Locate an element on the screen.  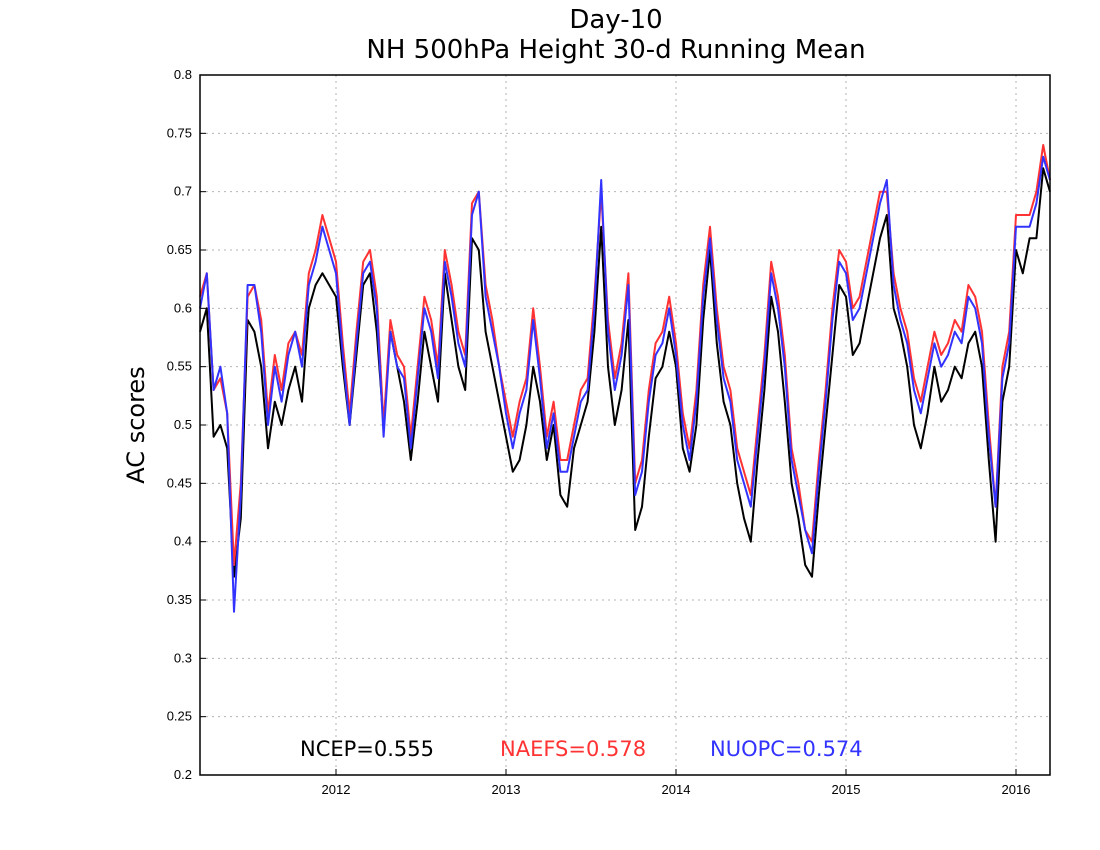
legend-nuopc: NUOPC=0.574 is located at coordinates (786, 749).